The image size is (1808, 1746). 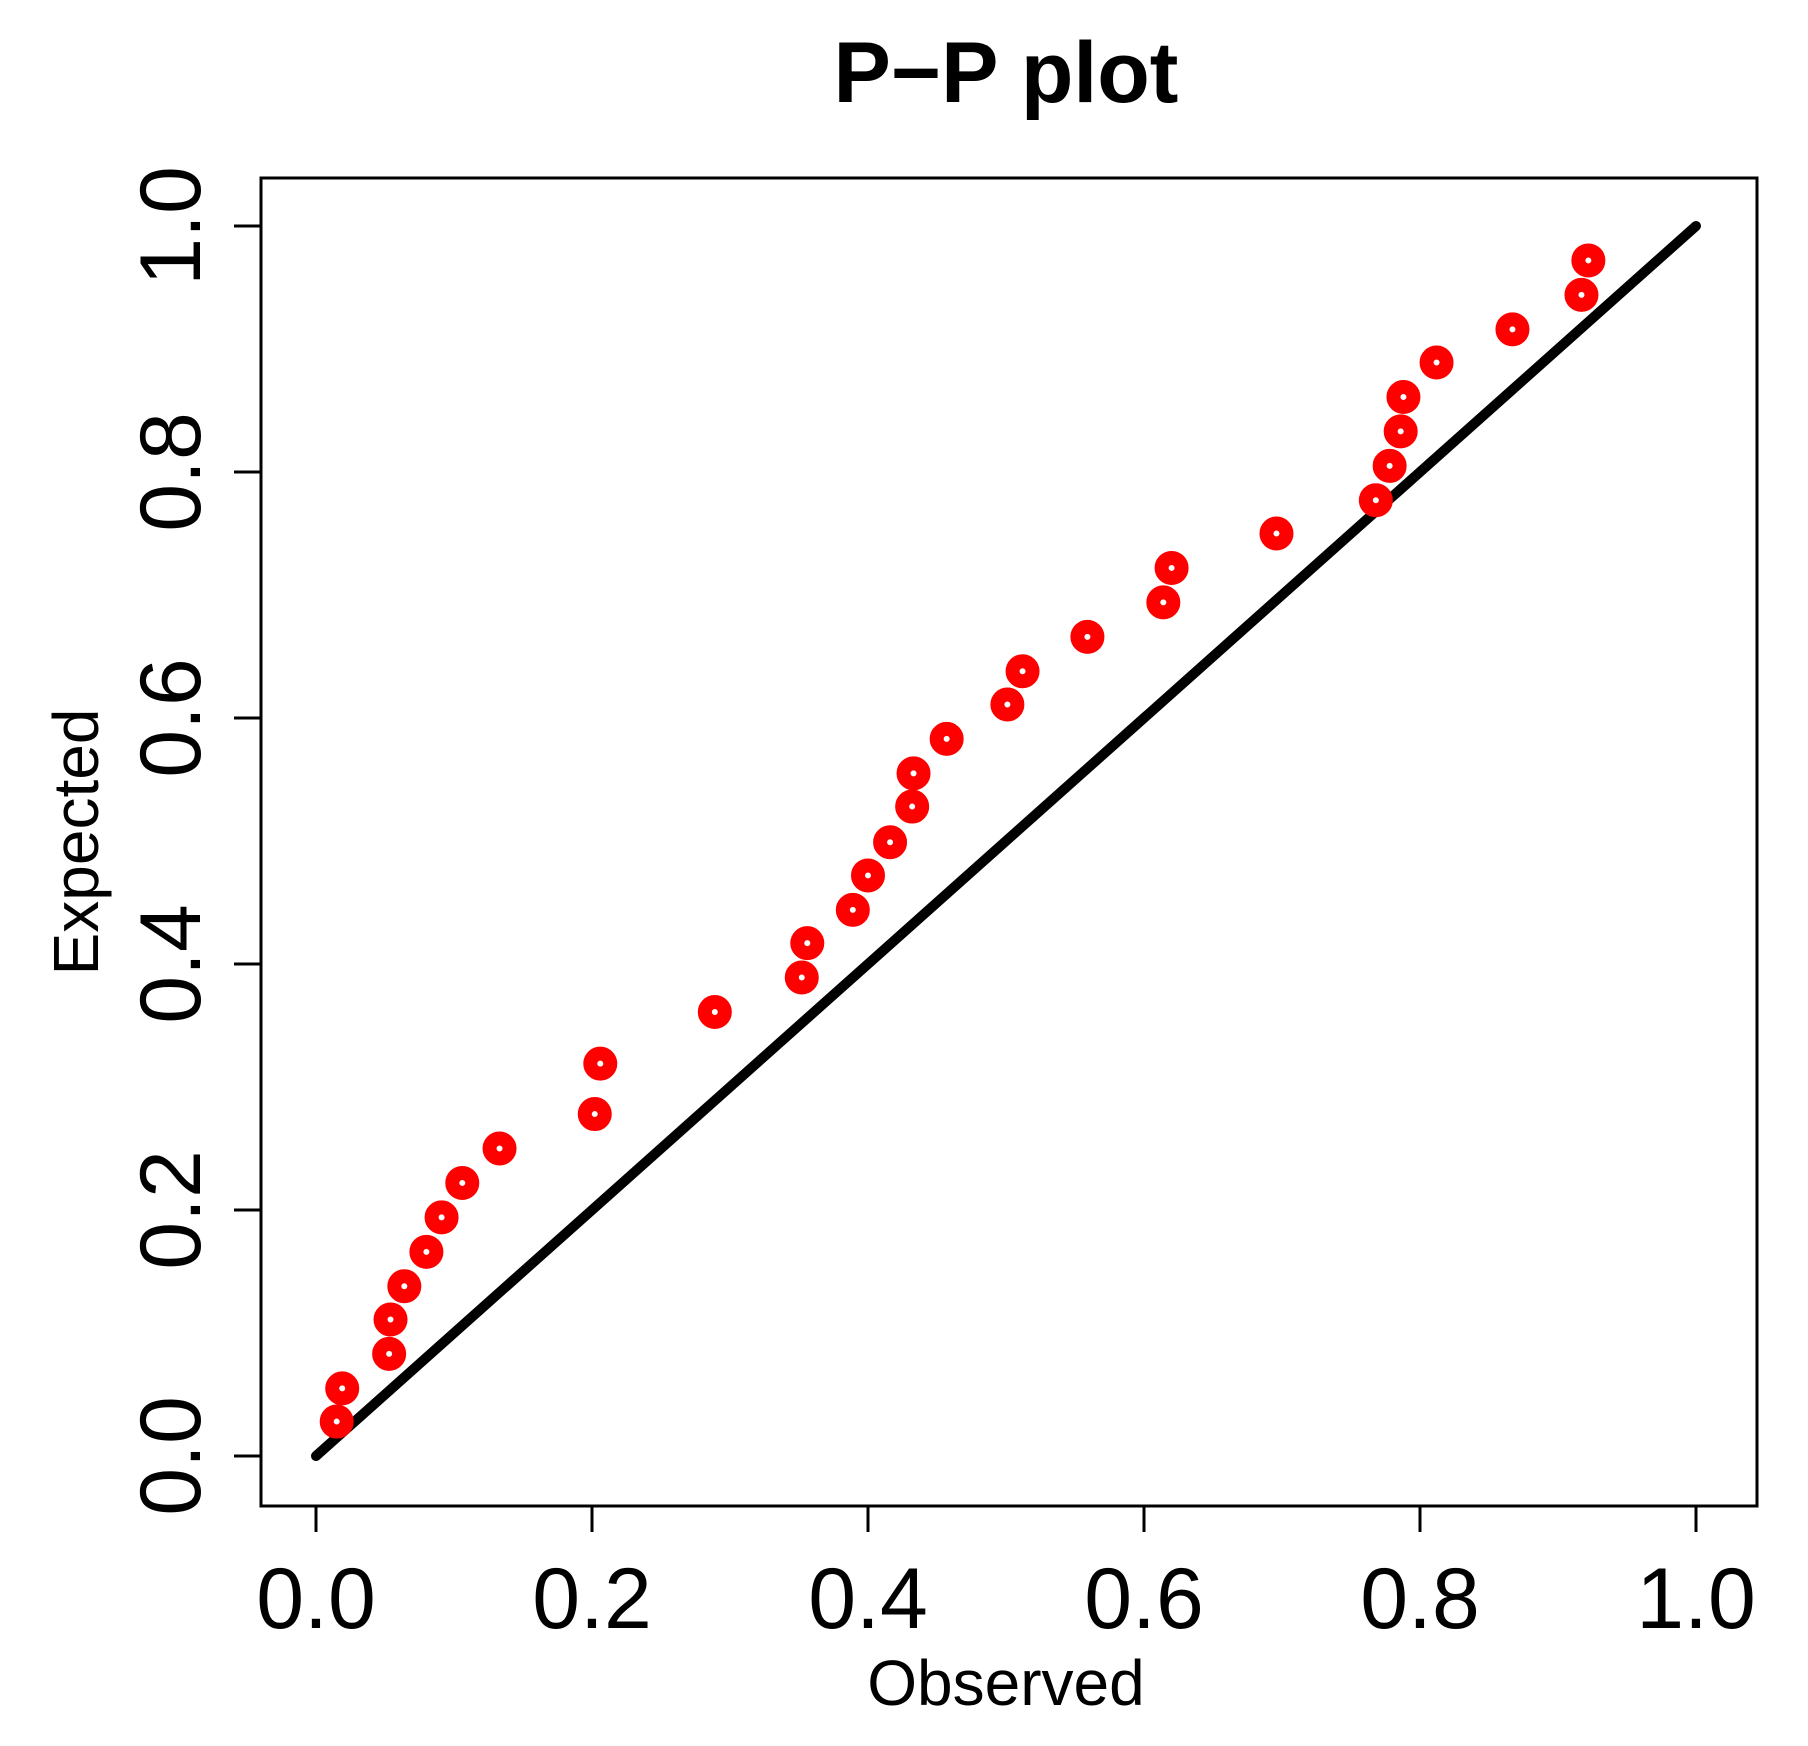 I want to click on x-tick-label: 0.0, so click(x=316, y=1599).